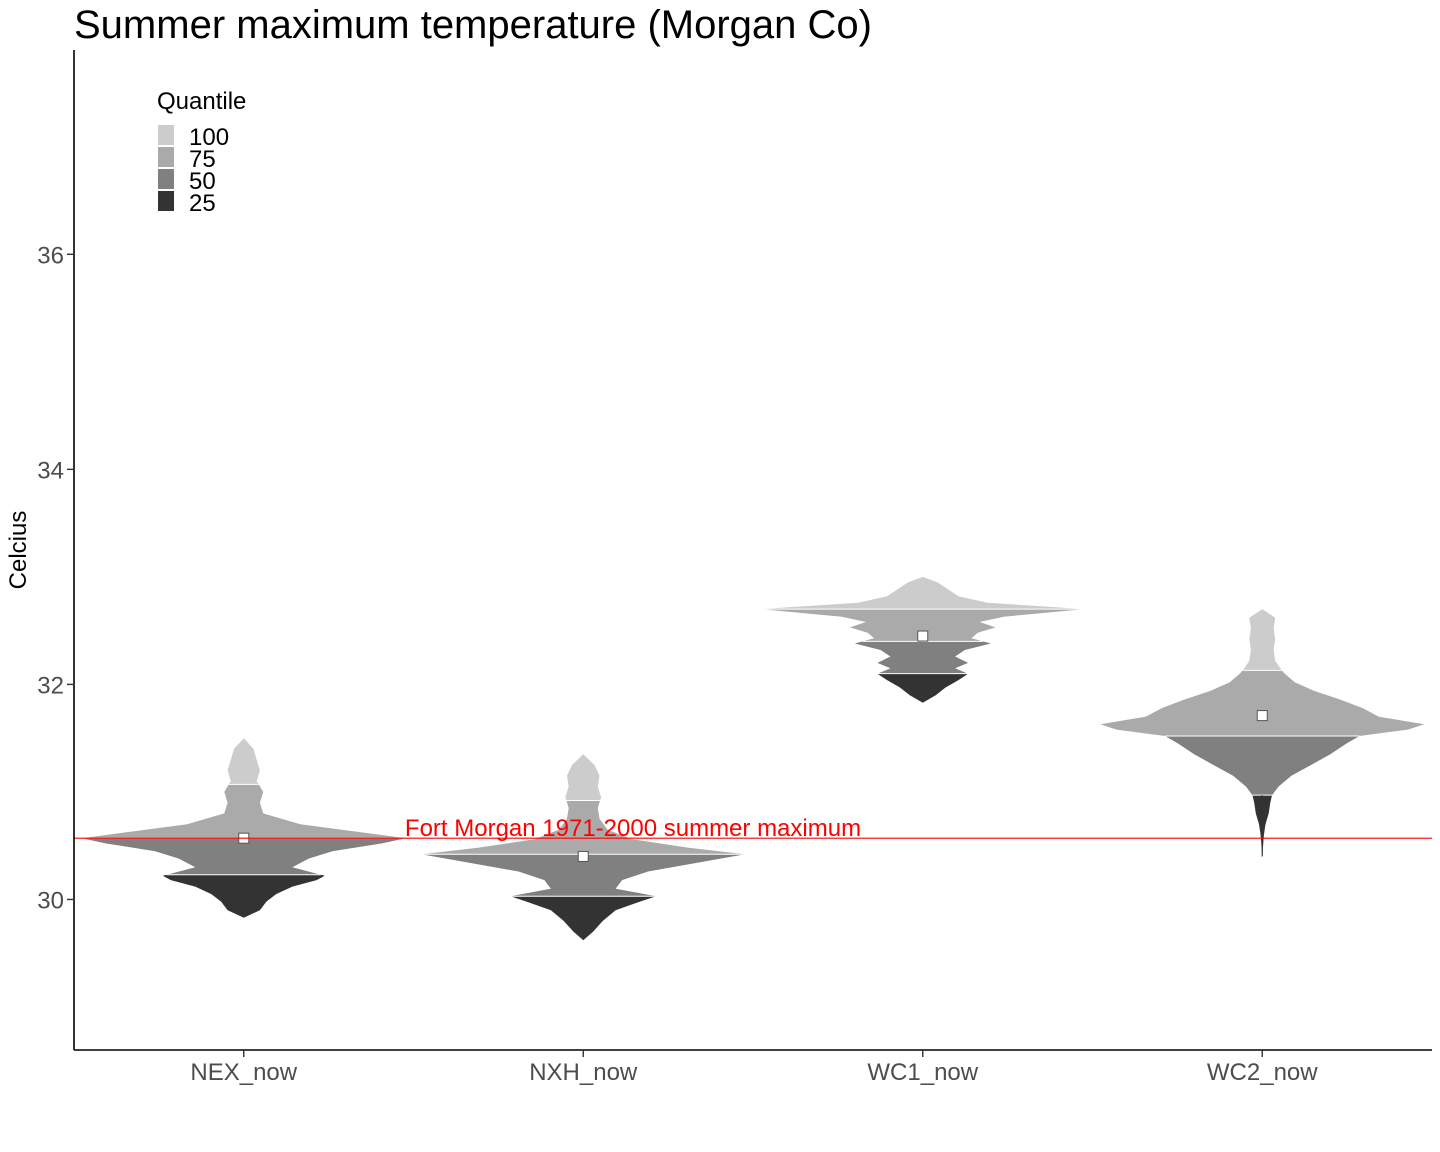  What do you see at coordinates (922, 1072) in the screenshot?
I see `x-tick-label: WC1_now` at bounding box center [922, 1072].